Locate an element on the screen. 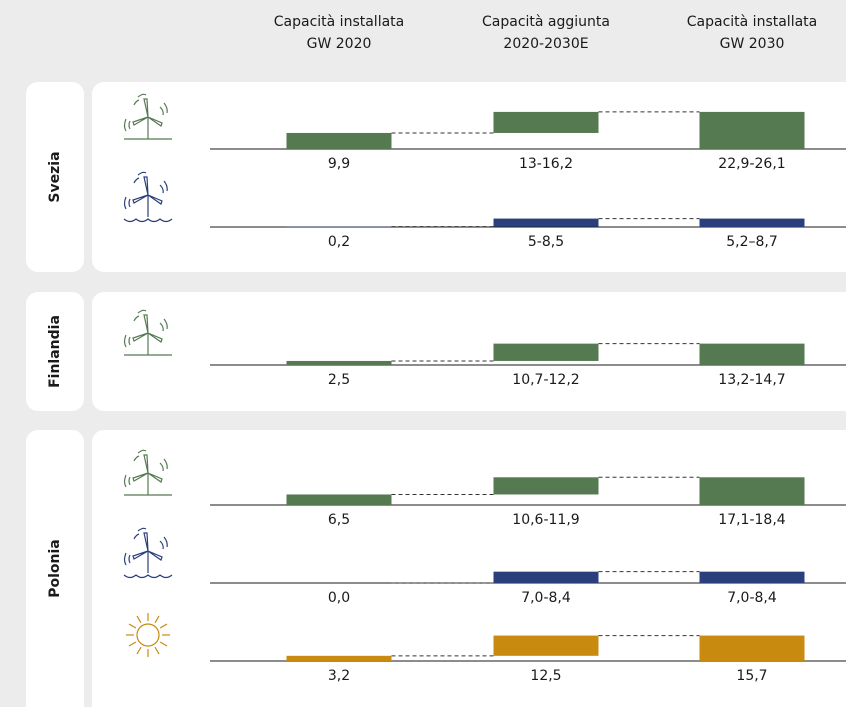 This screenshot has height=707, width=846. value-label: 3,2 is located at coordinates (339, 676).